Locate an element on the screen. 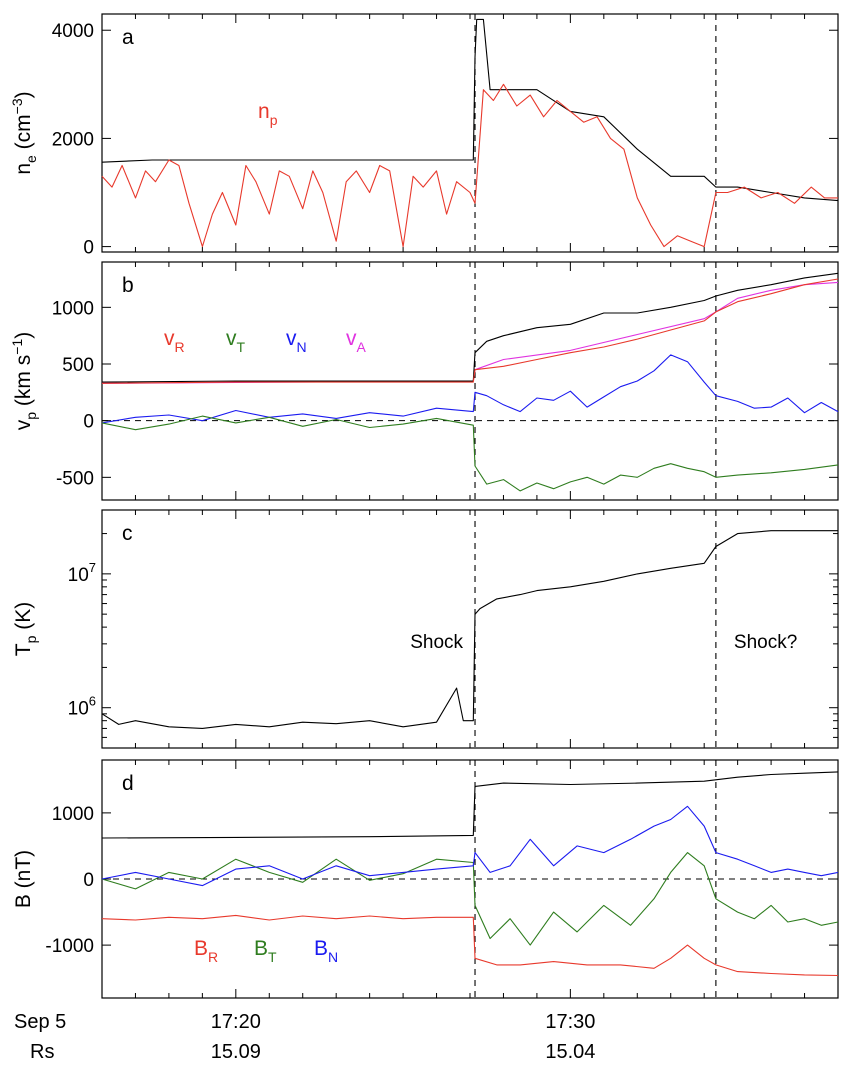  series-label: BR is located at coordinates (206, 951).